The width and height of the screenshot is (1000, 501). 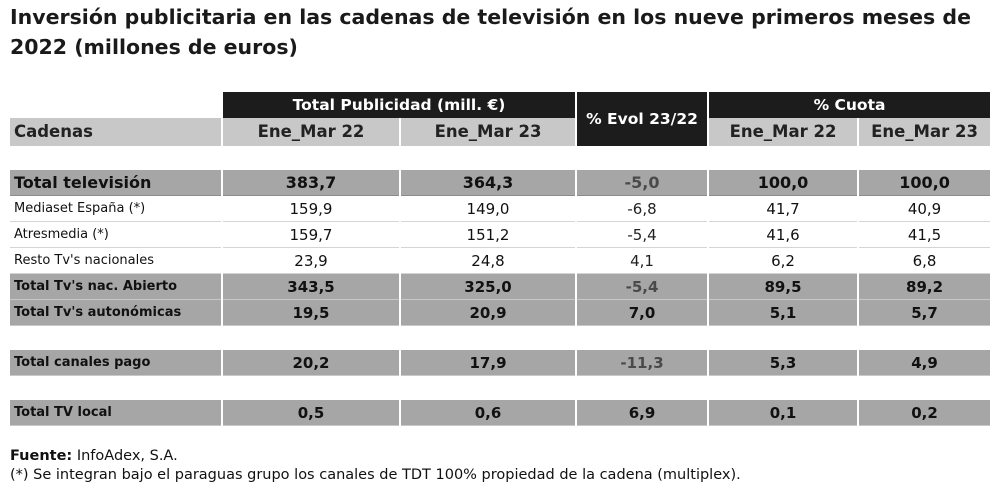 What do you see at coordinates (116, 363) in the screenshot?
I see `row-label: Total canales pago` at bounding box center [116, 363].